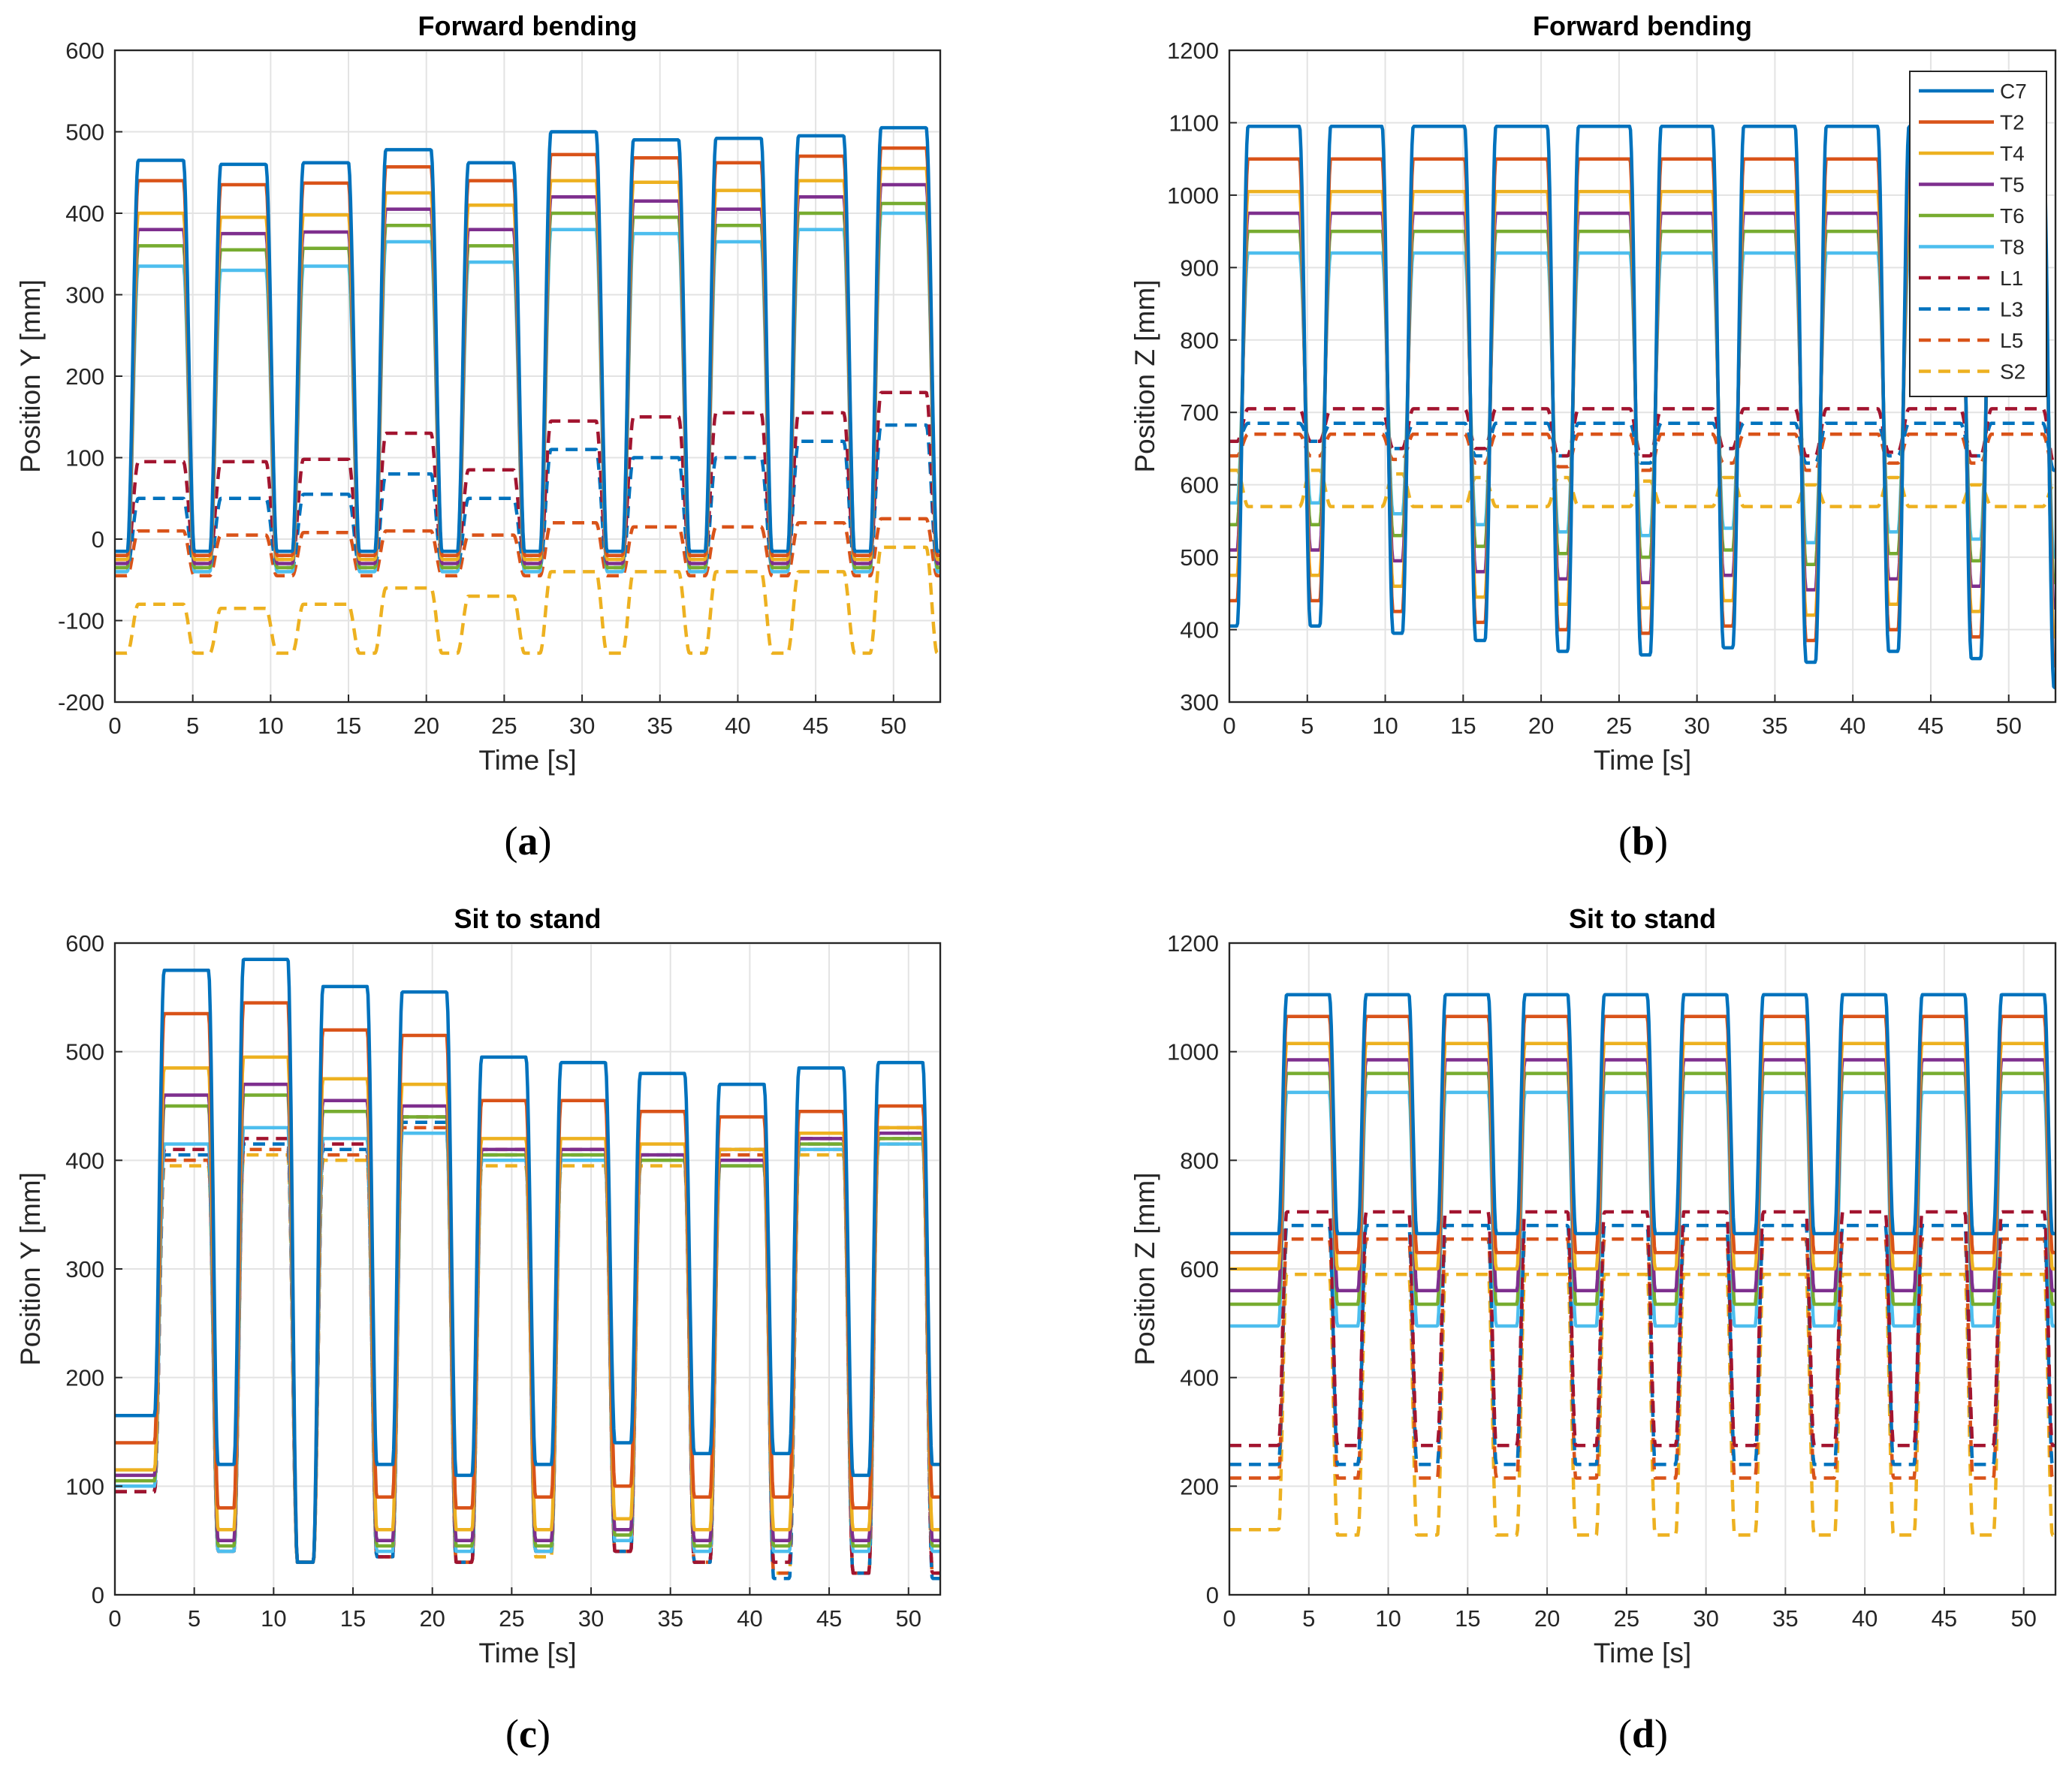  I want to click on legend: C7 T2 T4 T5 T6 T8 L1 L3 L5 S2, so click(1978, 234).